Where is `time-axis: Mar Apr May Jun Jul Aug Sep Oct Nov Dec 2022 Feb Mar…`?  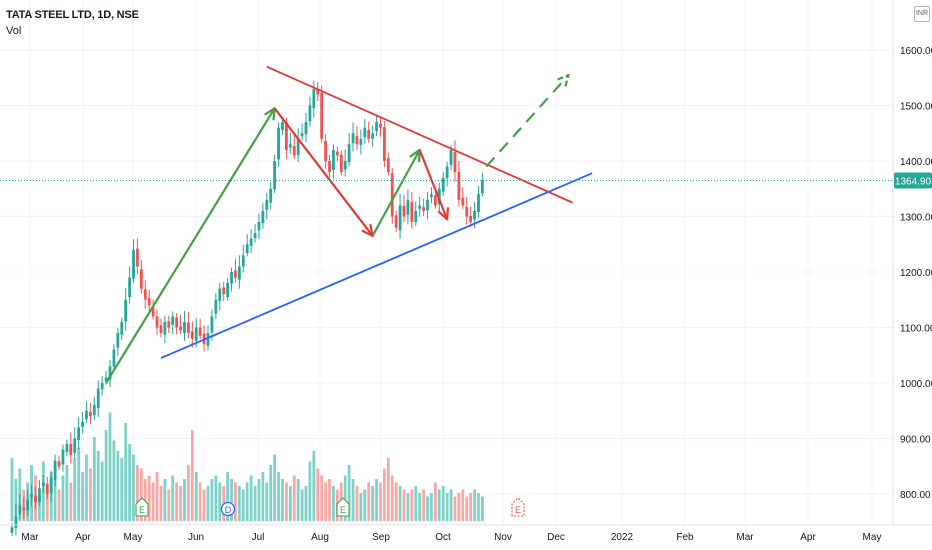 time-axis: Mar Apr May Jun Jul Aug Sep Oct Nov Dec 2022 Feb Mar… is located at coordinates (451, 537).